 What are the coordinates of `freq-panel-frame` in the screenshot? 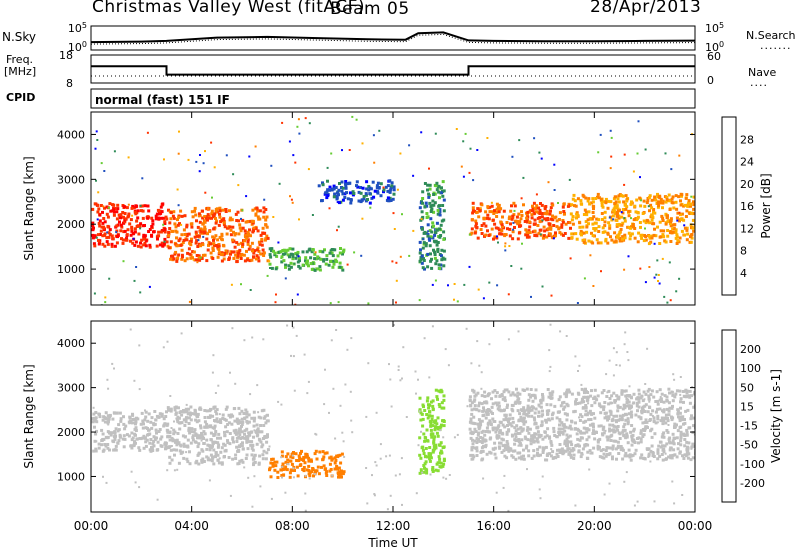 It's located at (393, 69).